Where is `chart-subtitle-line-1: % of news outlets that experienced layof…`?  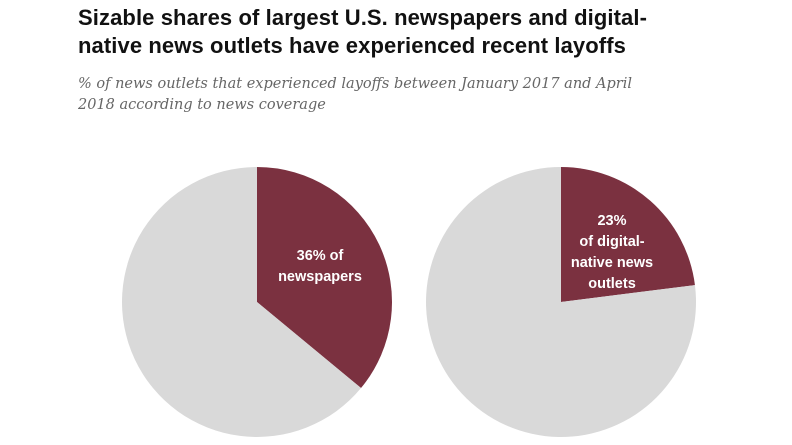
chart-subtitle-line-1: % of news outlets that experienced layof… is located at coordinates (355, 84).